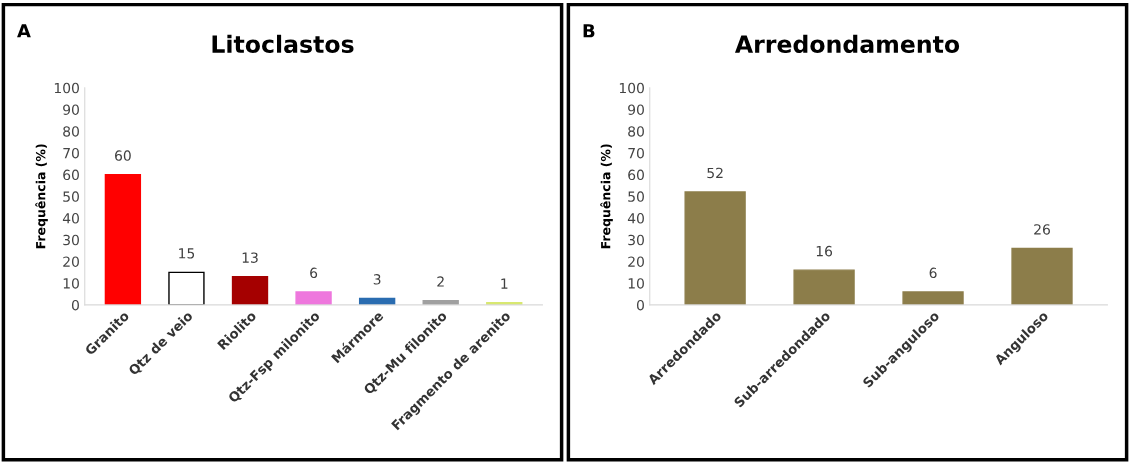  Describe the element at coordinates (715, 173) in the screenshot. I see `data-label: 52` at that location.